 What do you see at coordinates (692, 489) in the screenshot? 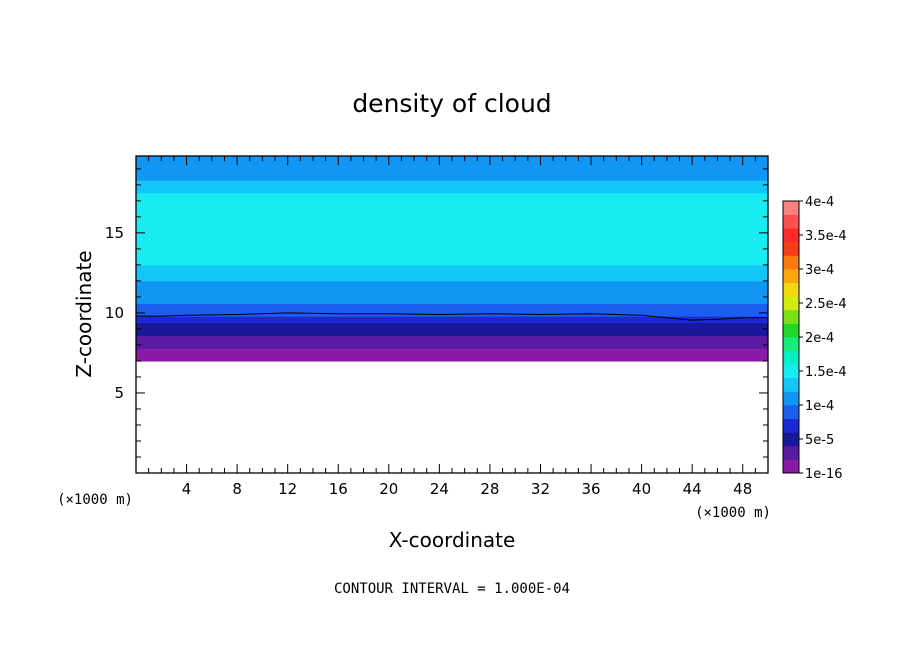
I see `x-tick-label: 44` at bounding box center [692, 489].